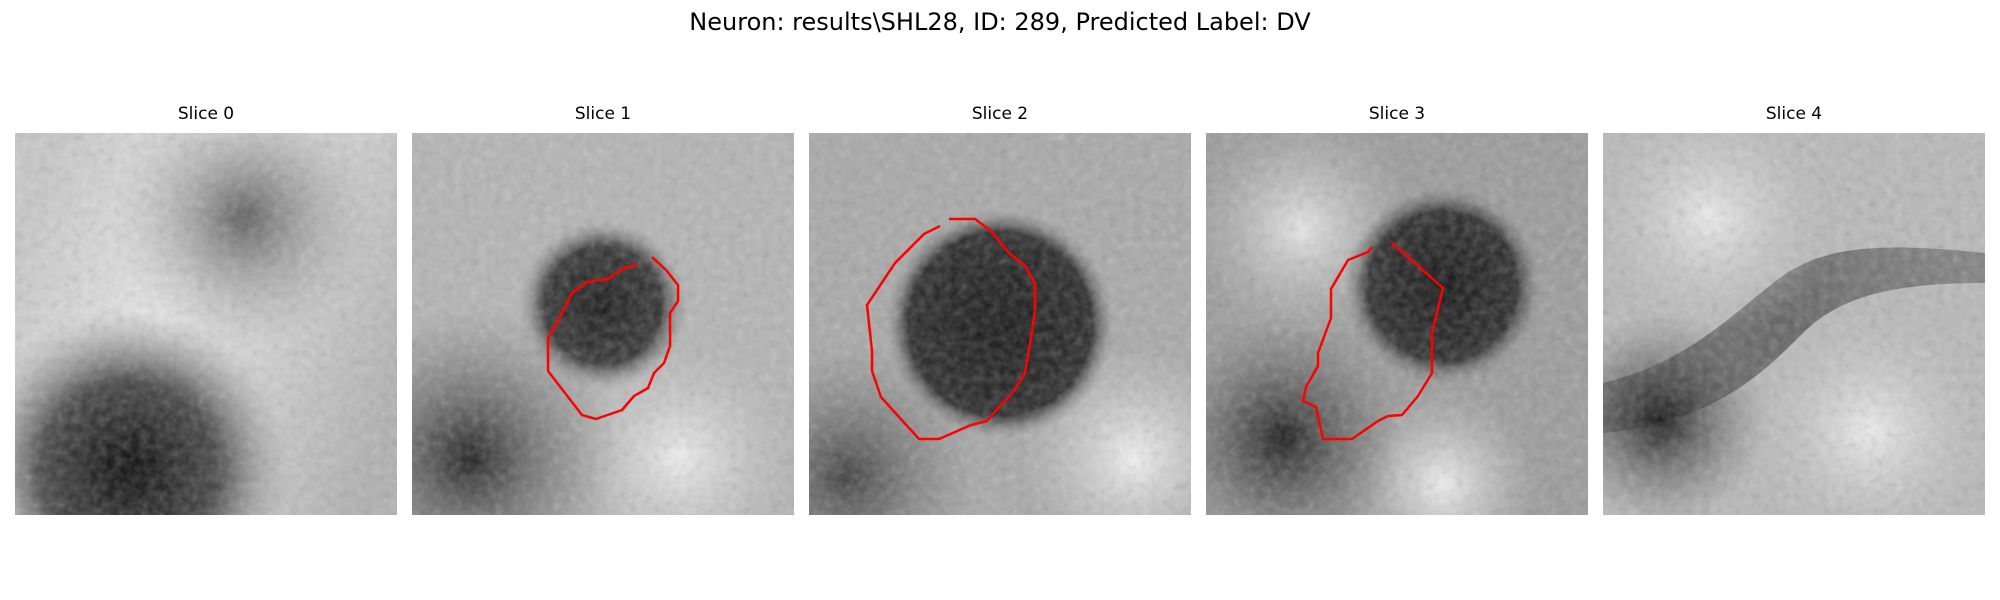 Image resolution: width=2000 pixels, height=600 pixels. Describe the element at coordinates (1794, 114) in the screenshot. I see `slice-title-4: Slice 4` at that location.